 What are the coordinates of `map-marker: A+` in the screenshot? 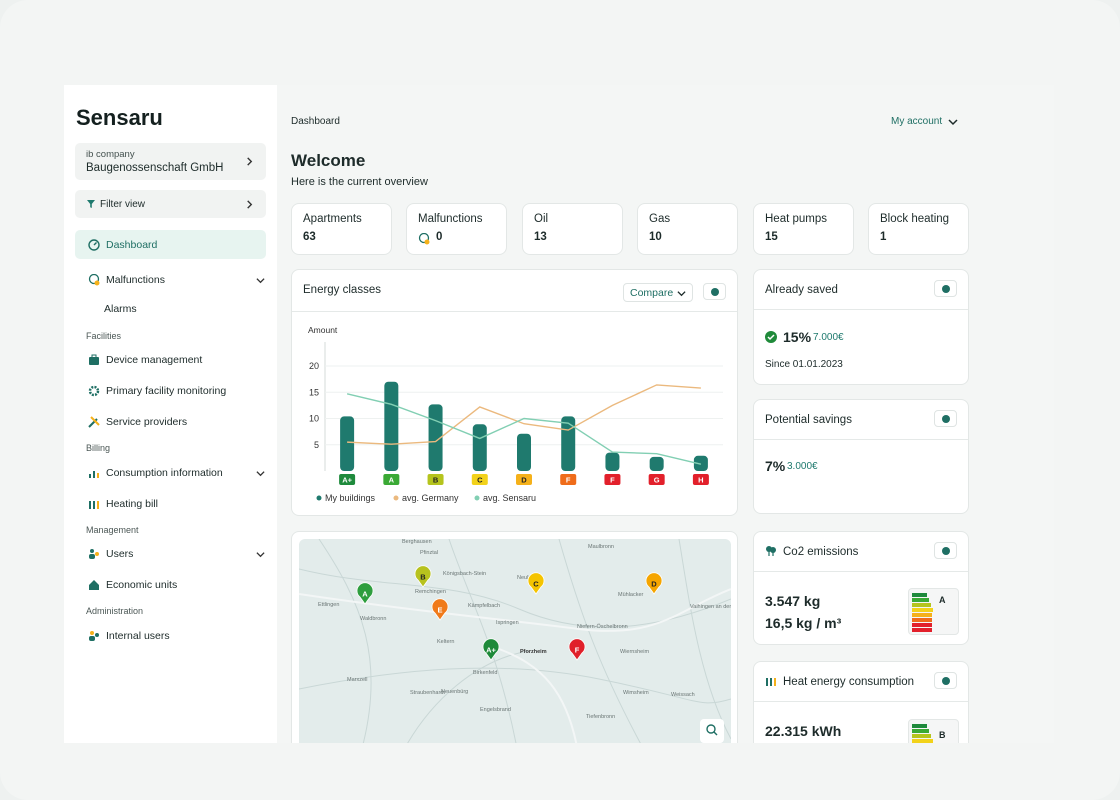 It's located at (491, 649).